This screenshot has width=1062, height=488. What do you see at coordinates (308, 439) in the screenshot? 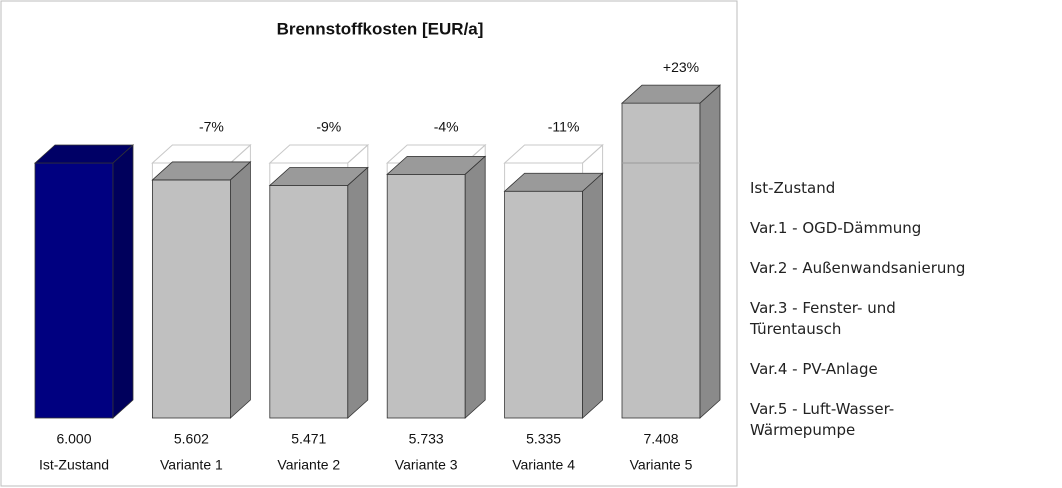
I see `value-label: 5.471` at bounding box center [308, 439].